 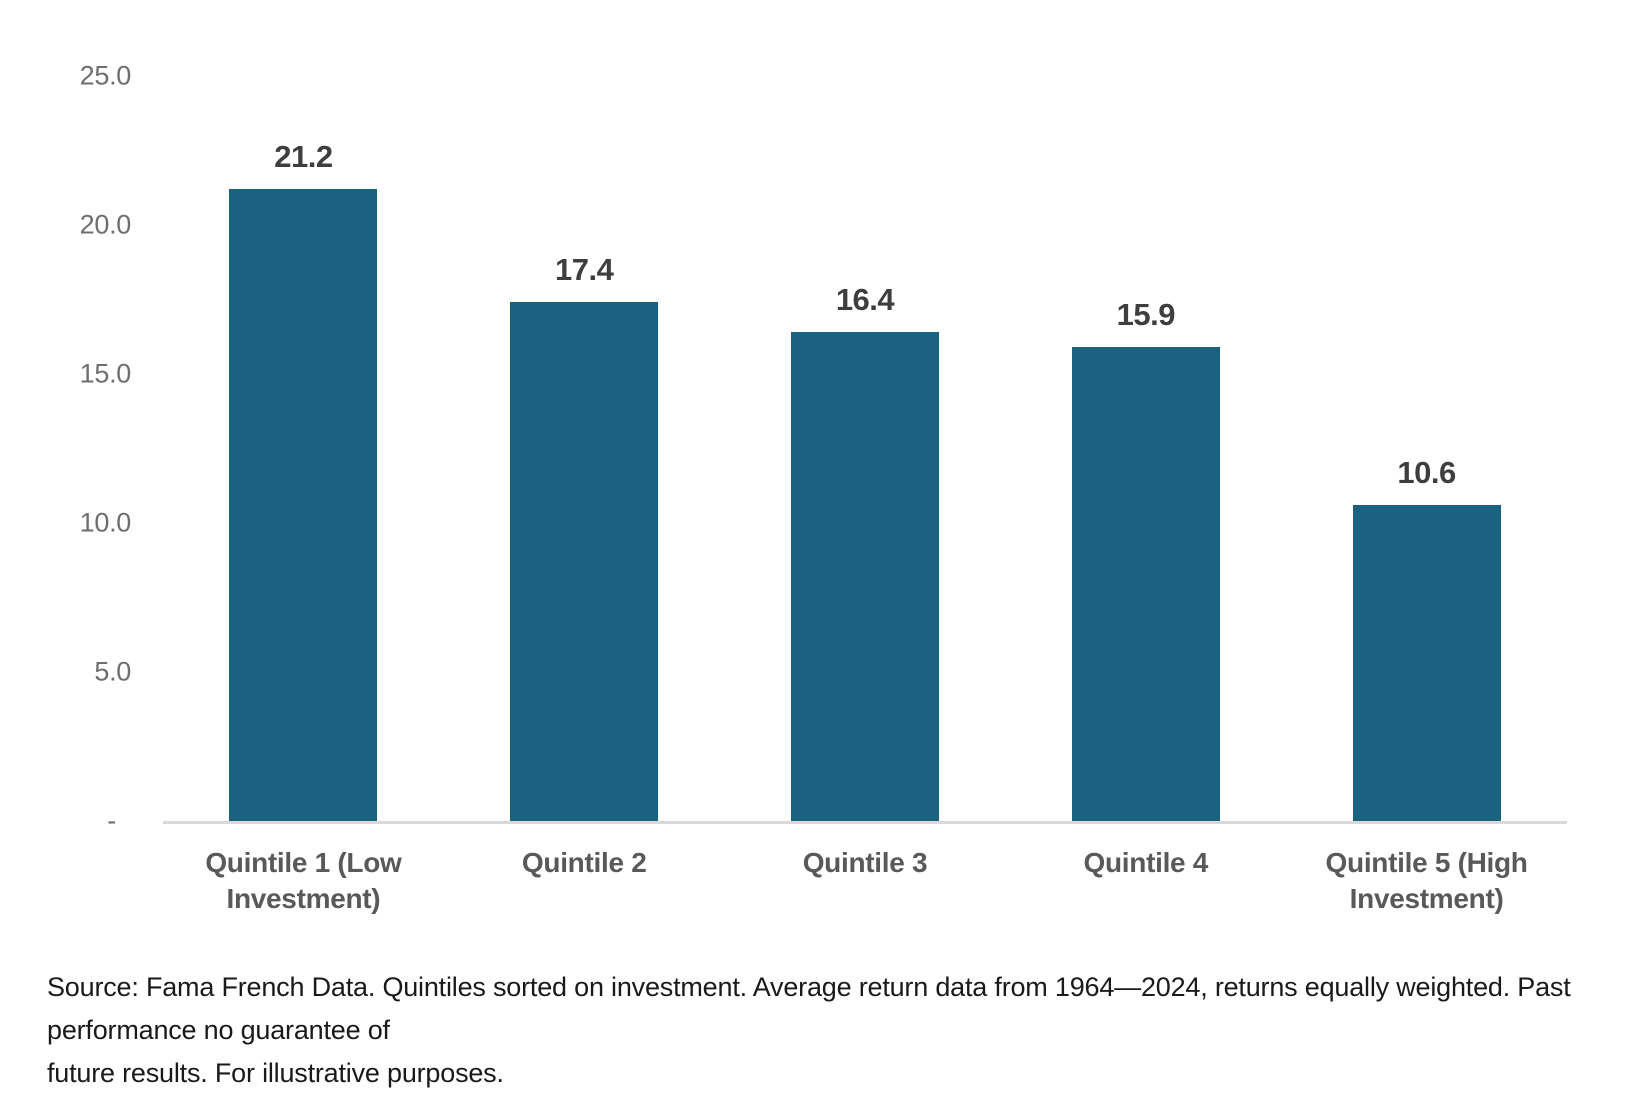 I want to click on bar-value-label: 10.6, so click(x=1426, y=473).